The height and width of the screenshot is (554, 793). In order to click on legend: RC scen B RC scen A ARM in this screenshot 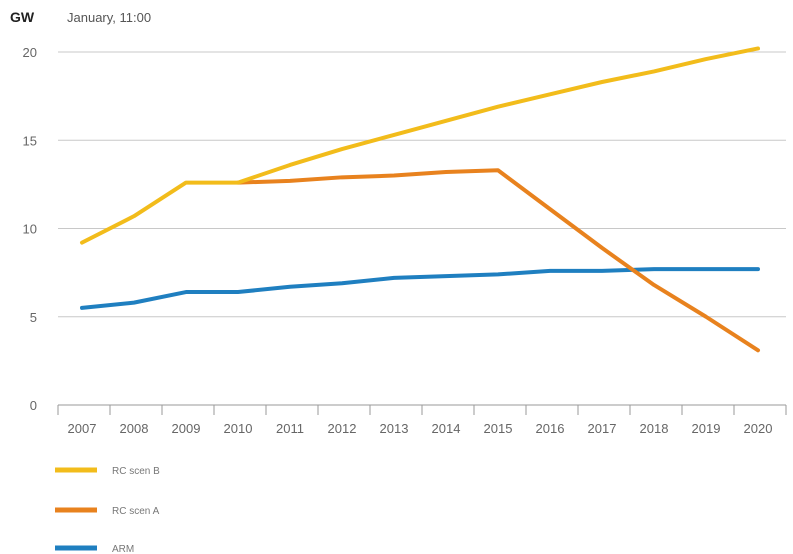, I will do `click(107, 510)`.